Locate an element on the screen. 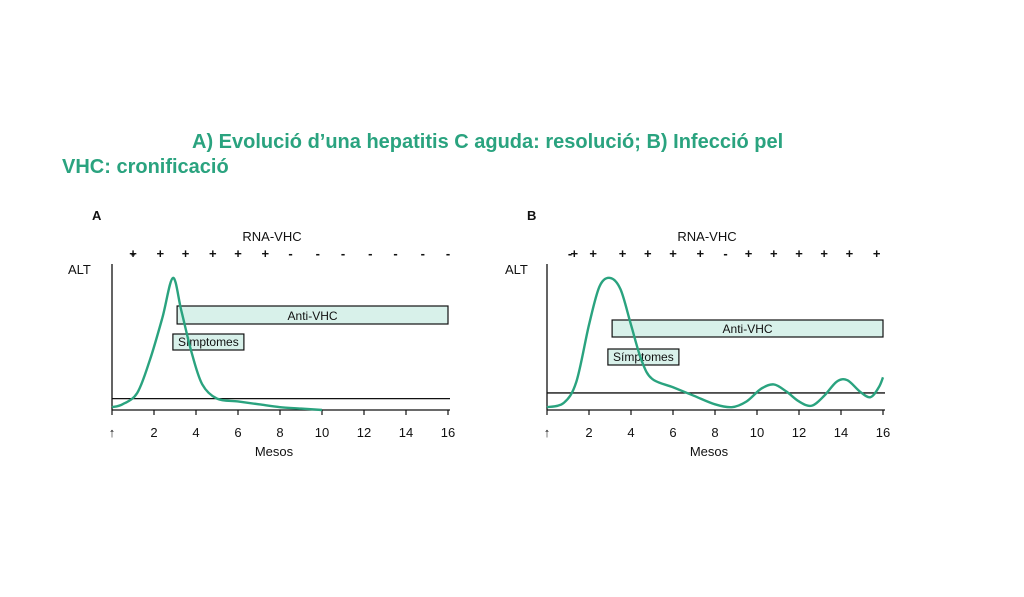  panel-label: B is located at coordinates (531, 215).